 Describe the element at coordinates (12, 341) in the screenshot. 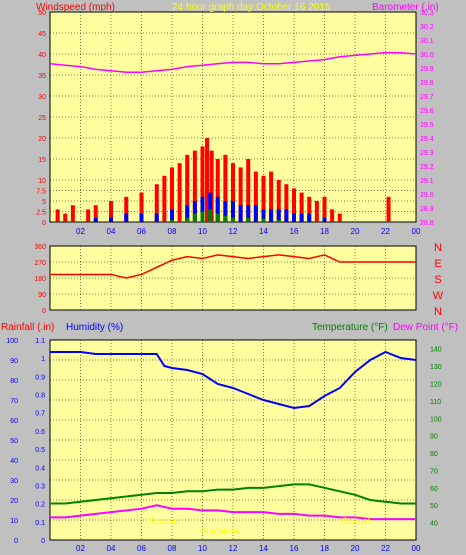

I see `humidity-y-tick: 100` at that location.